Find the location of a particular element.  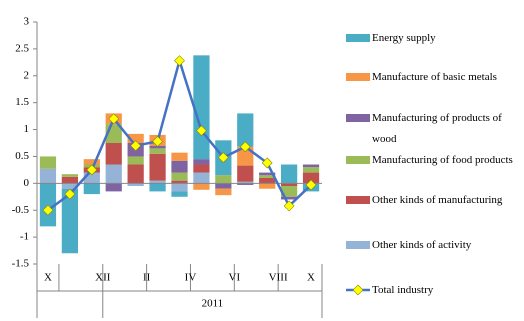

y-tick-label: -0.5 is located at coordinates (21, 210).